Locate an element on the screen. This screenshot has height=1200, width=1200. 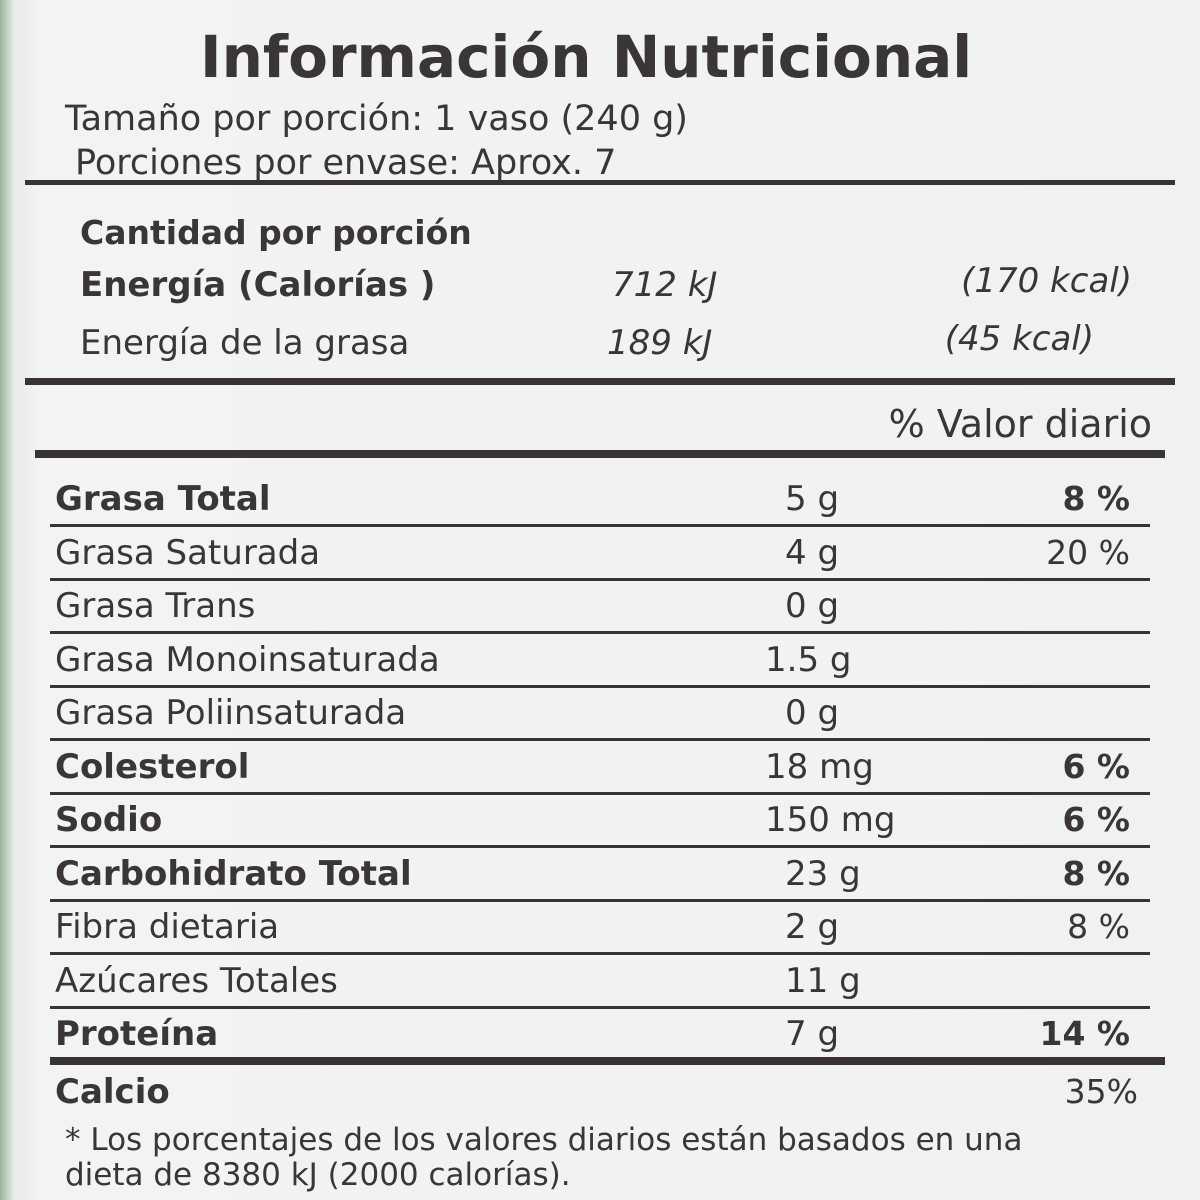
nutrient-name: Fibra dietaria is located at coordinates (167, 927).